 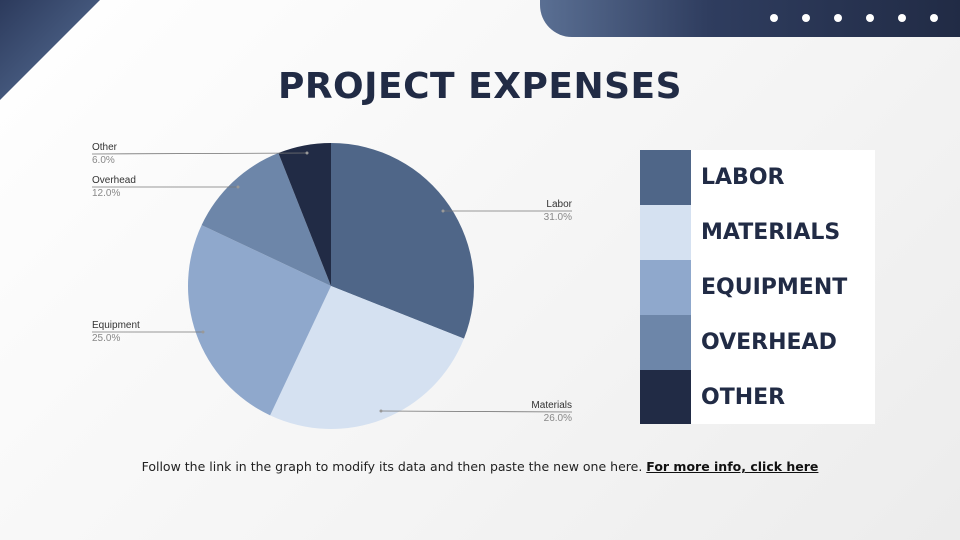 I want to click on pie-slice-other, so click(x=304, y=214).